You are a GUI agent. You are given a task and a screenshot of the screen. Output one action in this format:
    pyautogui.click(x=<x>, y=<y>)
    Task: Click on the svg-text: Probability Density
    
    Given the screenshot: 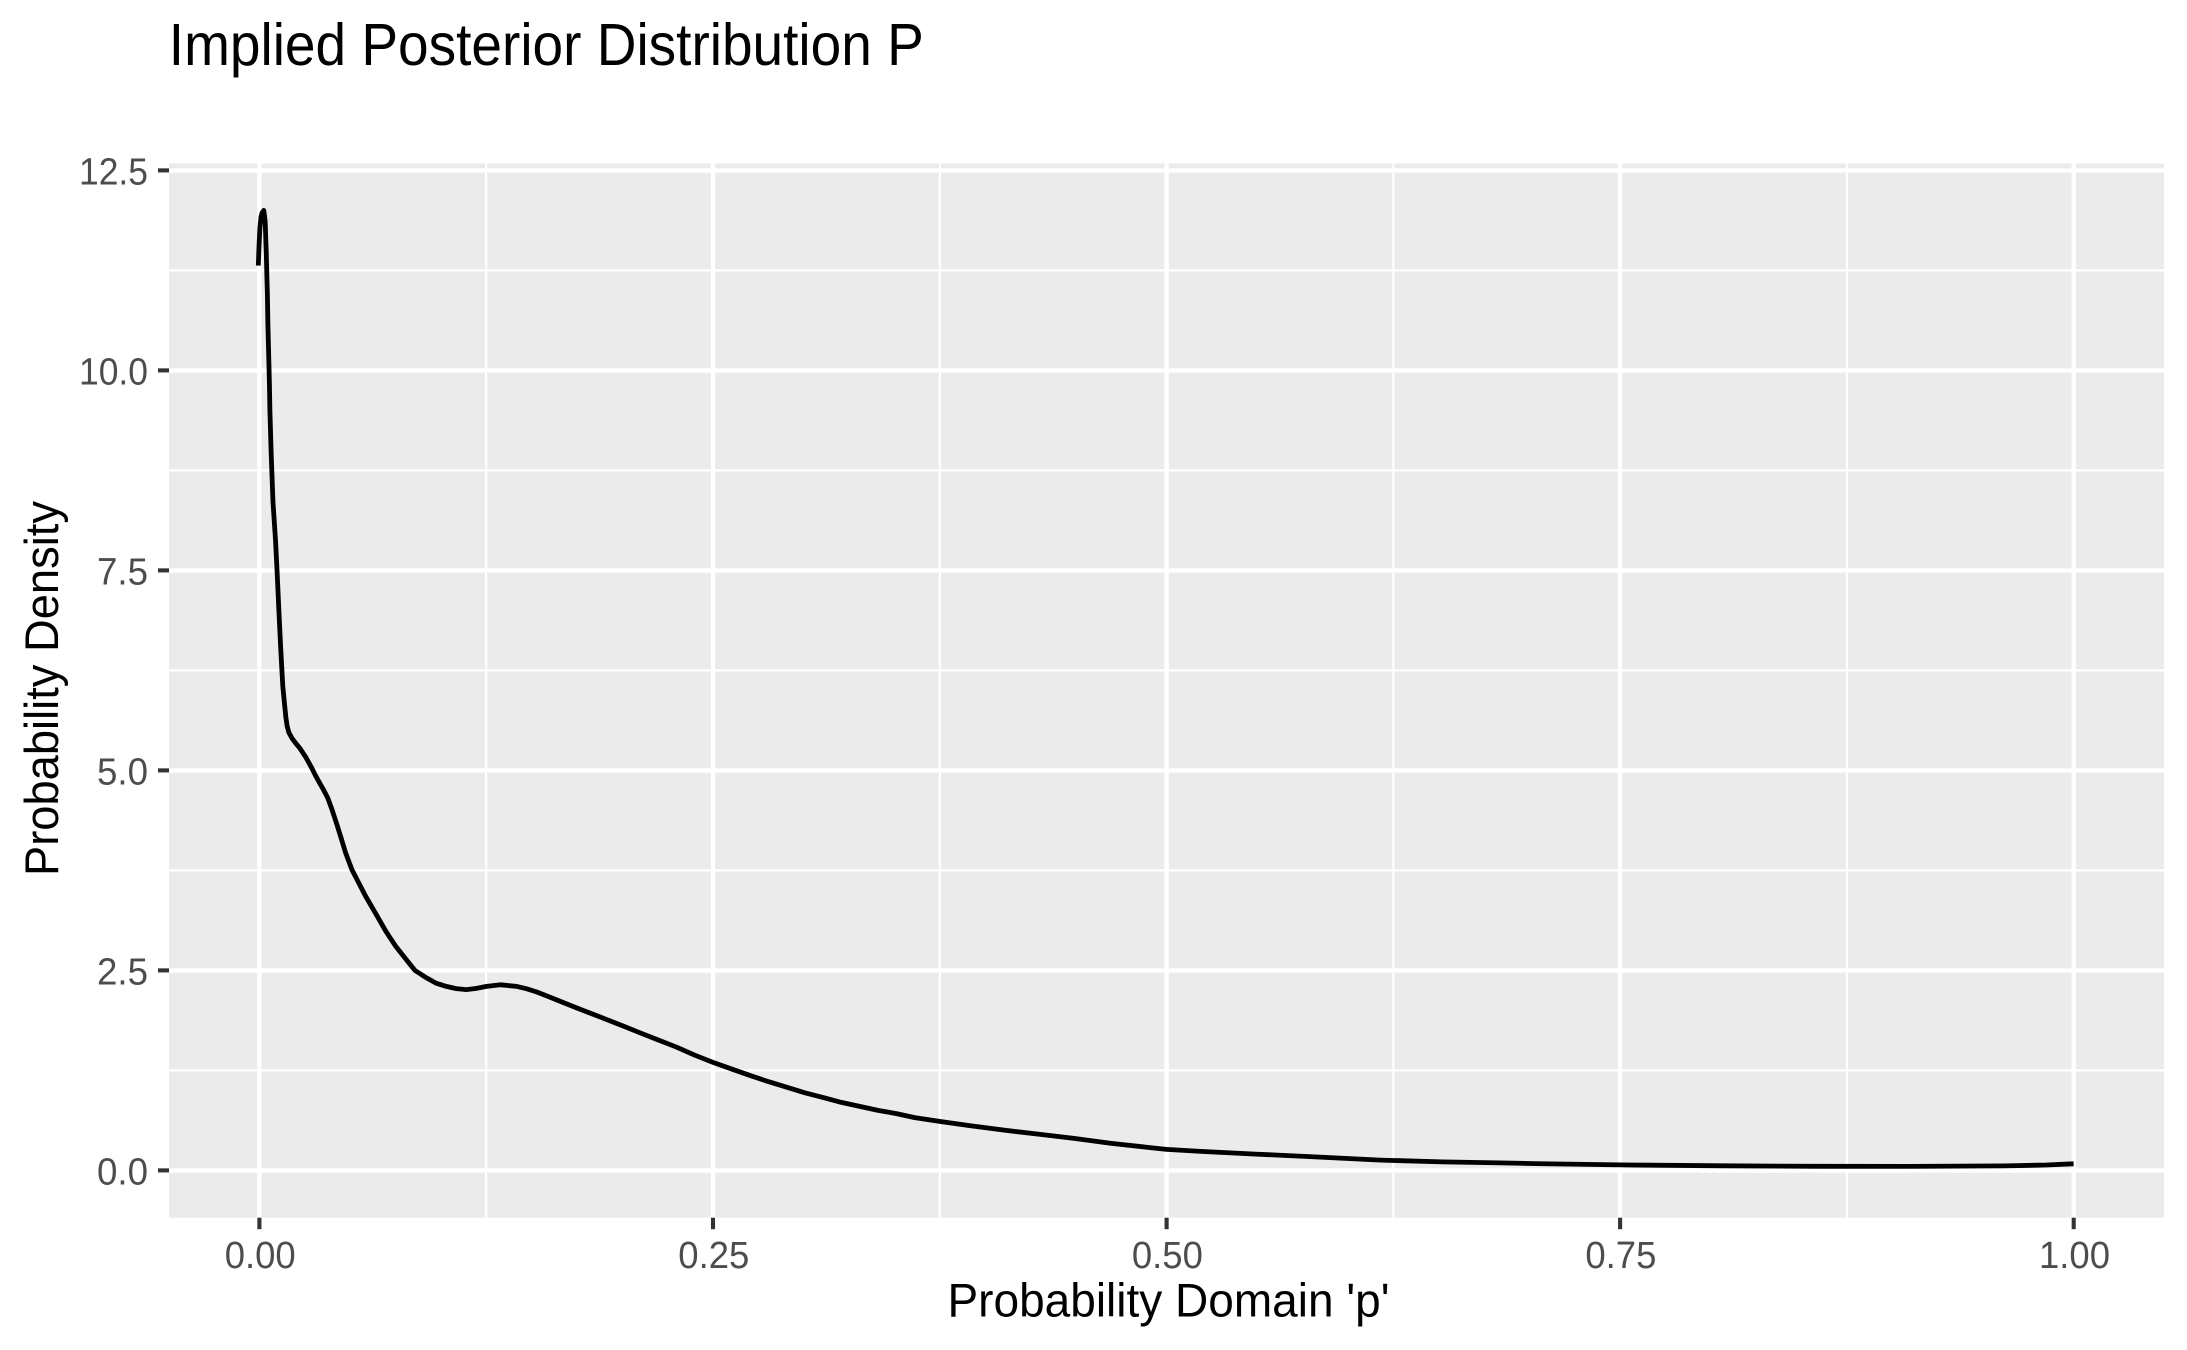 What is the action you would take?
    pyautogui.click(x=41, y=688)
    